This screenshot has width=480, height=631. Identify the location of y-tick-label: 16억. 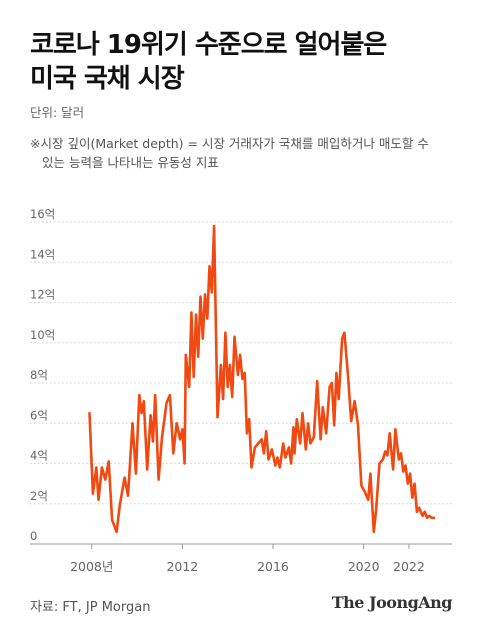
(42, 214).